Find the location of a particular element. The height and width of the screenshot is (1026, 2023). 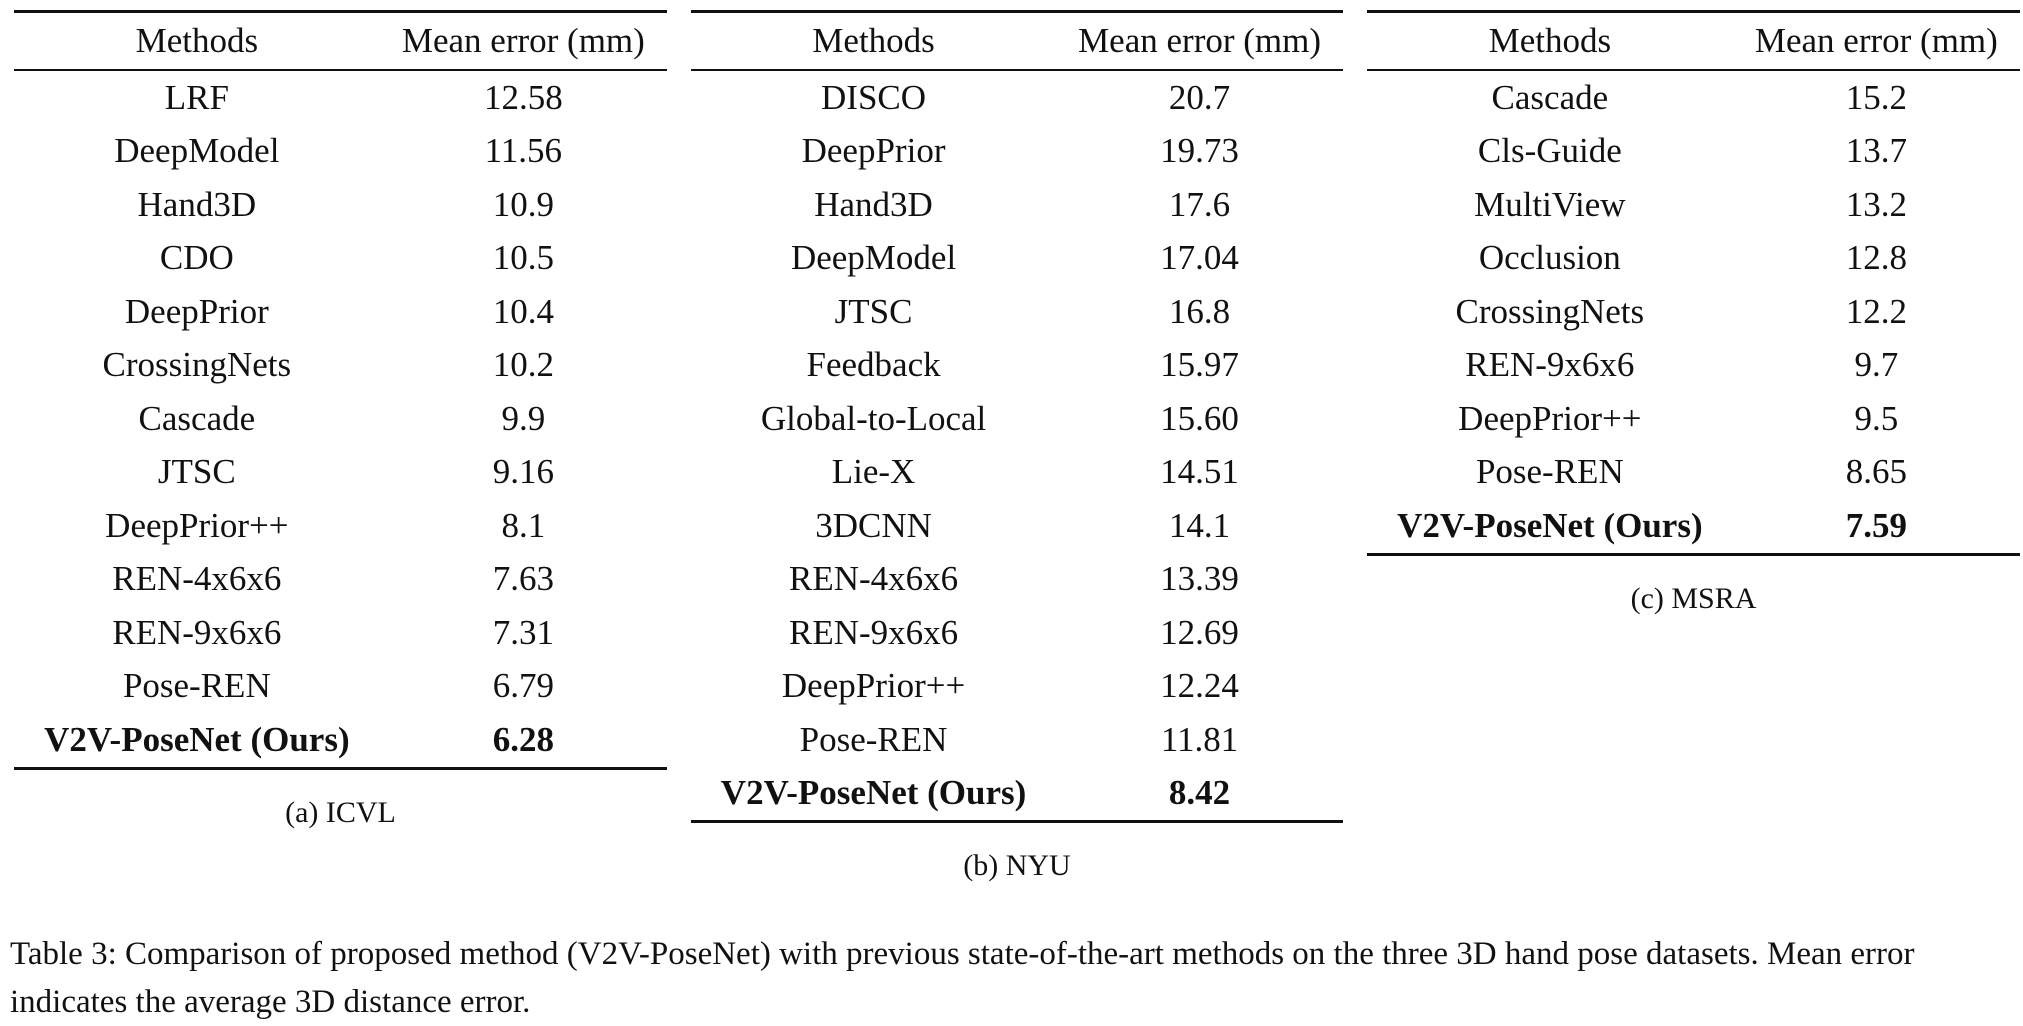

table-row: 3DCNN 14.1 is located at coordinates (1017, 526).